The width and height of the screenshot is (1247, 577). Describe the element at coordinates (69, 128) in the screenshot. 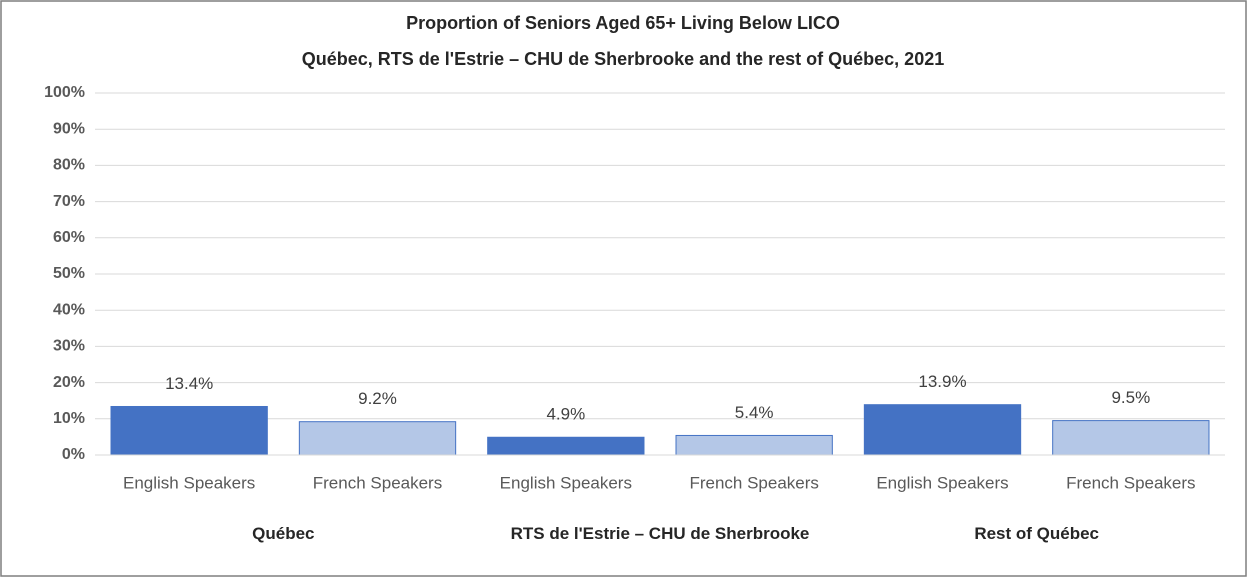

I see `y-tick-label: 90%` at that location.